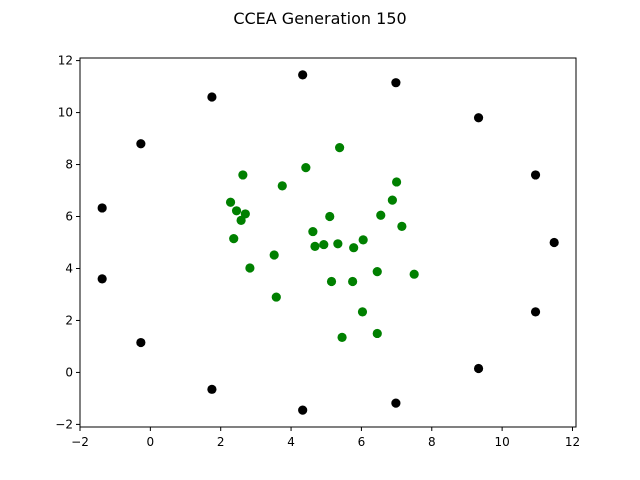  Describe the element at coordinates (432, 442) in the screenshot. I see `x-tick-label: 8` at that location.